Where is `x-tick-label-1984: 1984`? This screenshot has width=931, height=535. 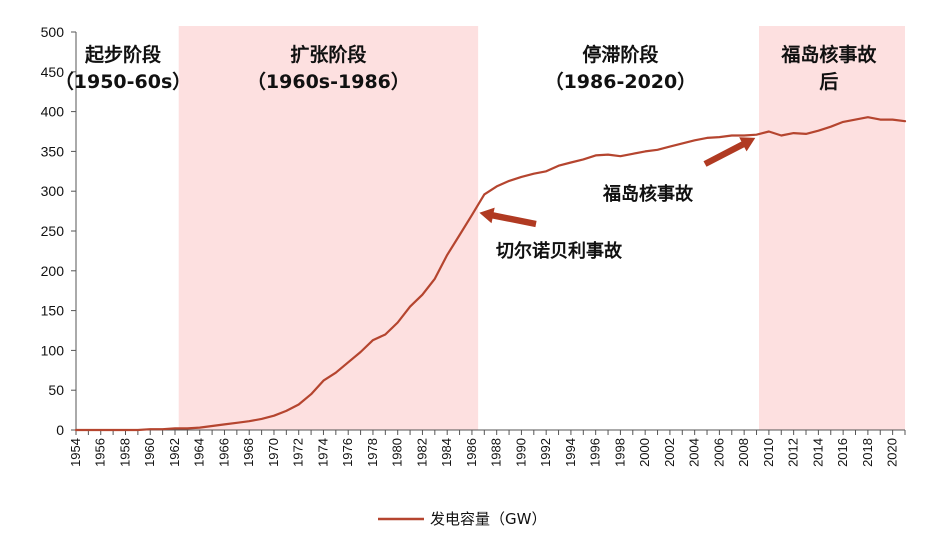 x-tick-label-1984: 1984 is located at coordinates (446, 452).